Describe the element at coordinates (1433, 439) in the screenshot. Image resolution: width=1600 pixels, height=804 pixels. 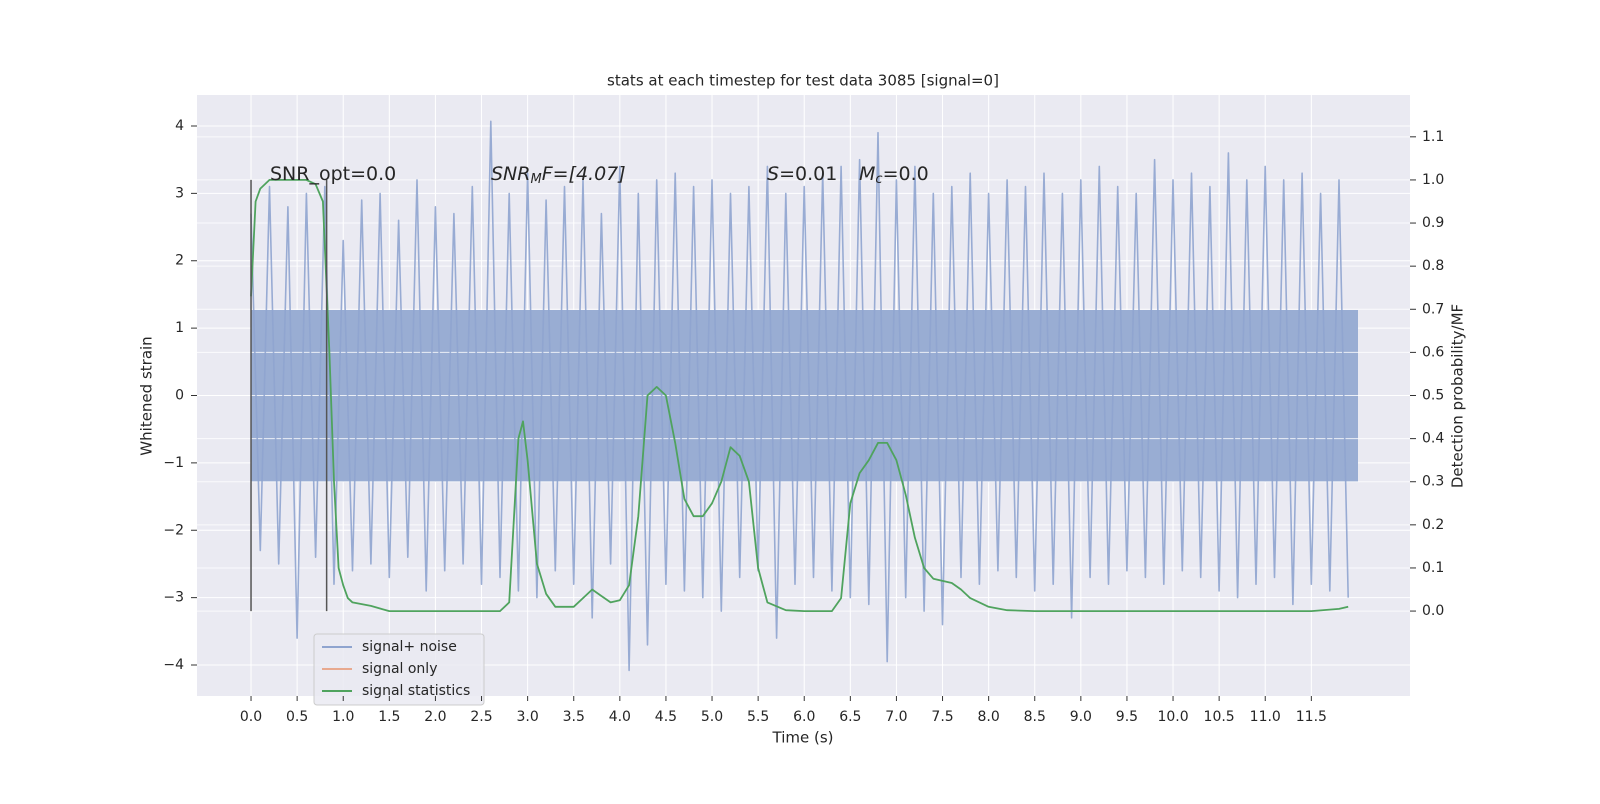
I see `y2-tick-label: 0.4` at that location.